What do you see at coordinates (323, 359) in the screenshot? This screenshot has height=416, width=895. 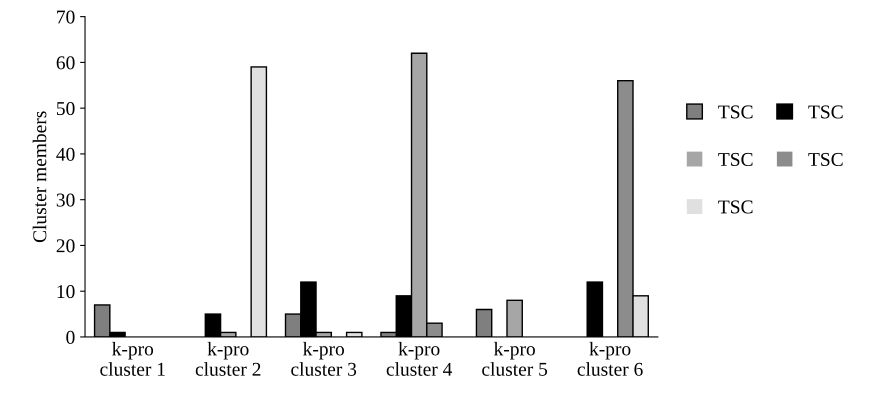 I see `x-tick-label: k-pro cluster 3` at bounding box center [323, 359].